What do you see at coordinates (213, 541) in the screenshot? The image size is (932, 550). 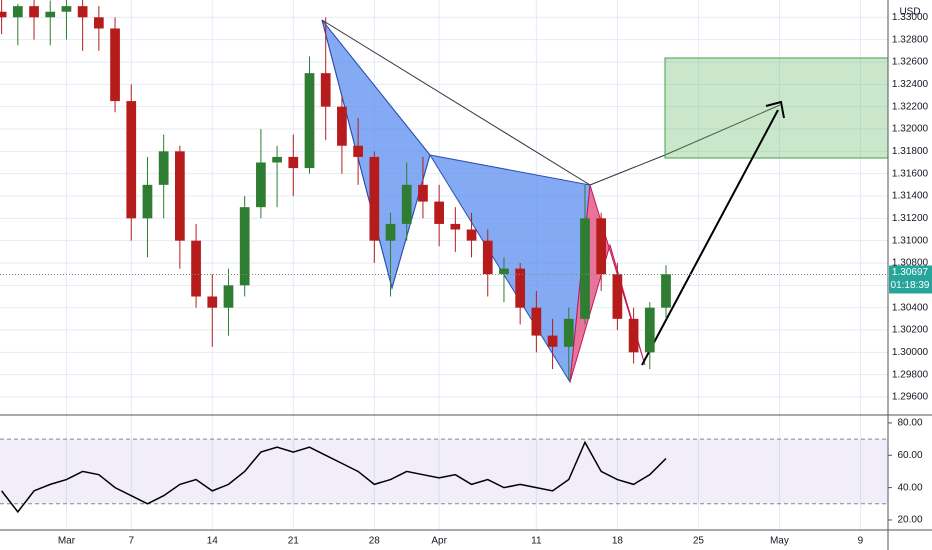 I see `x-tick-label: 14` at bounding box center [213, 541].